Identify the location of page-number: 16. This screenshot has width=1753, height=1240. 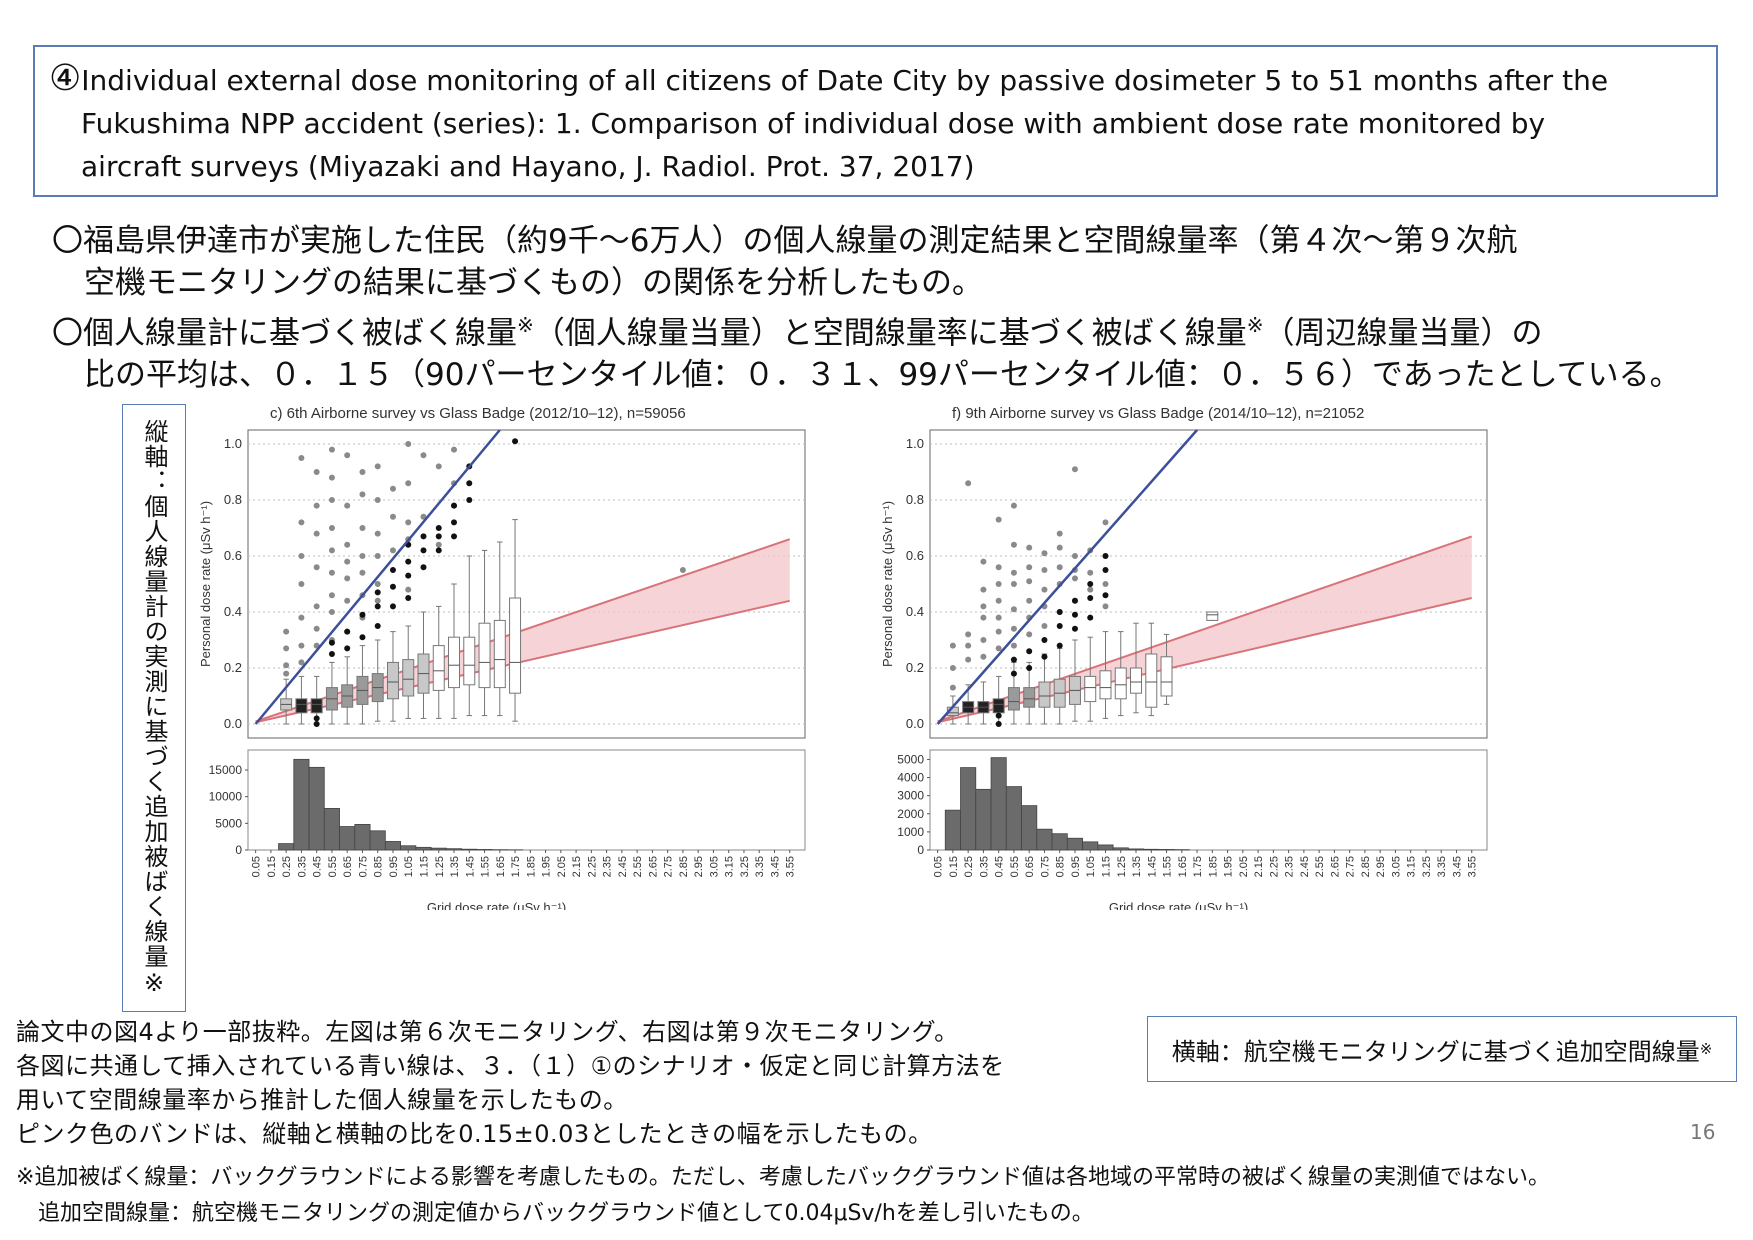
(1703, 1132).